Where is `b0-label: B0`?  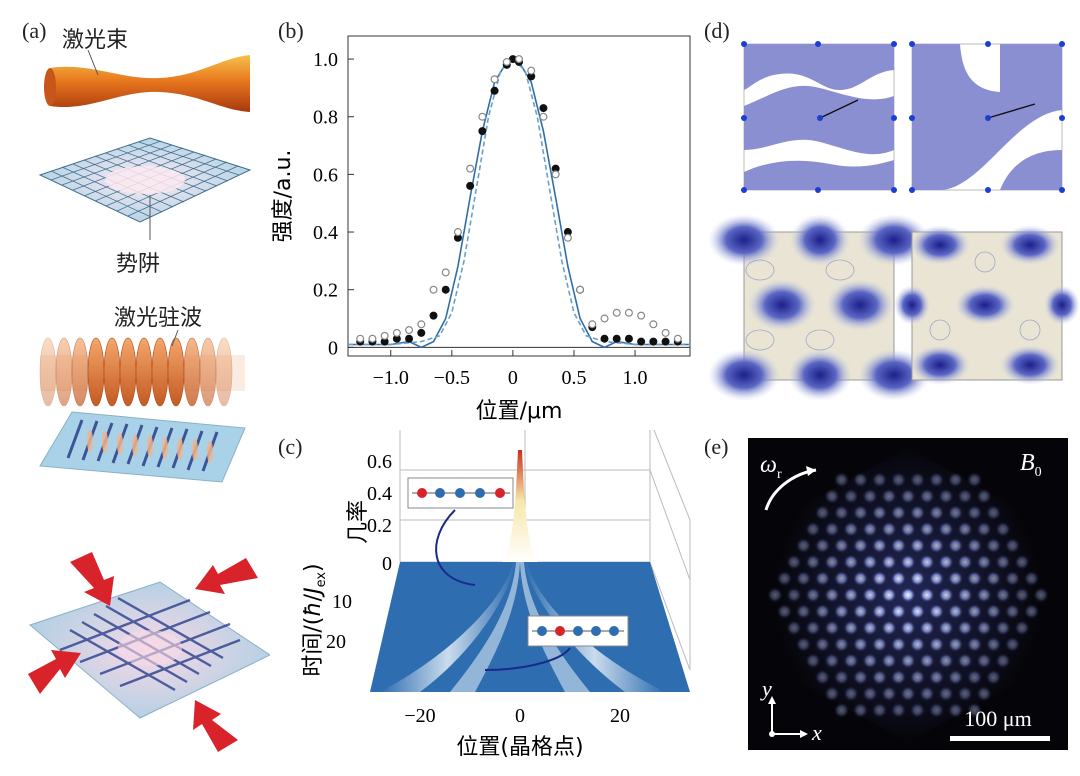
b0-label: B0 is located at coordinates (1031, 465).